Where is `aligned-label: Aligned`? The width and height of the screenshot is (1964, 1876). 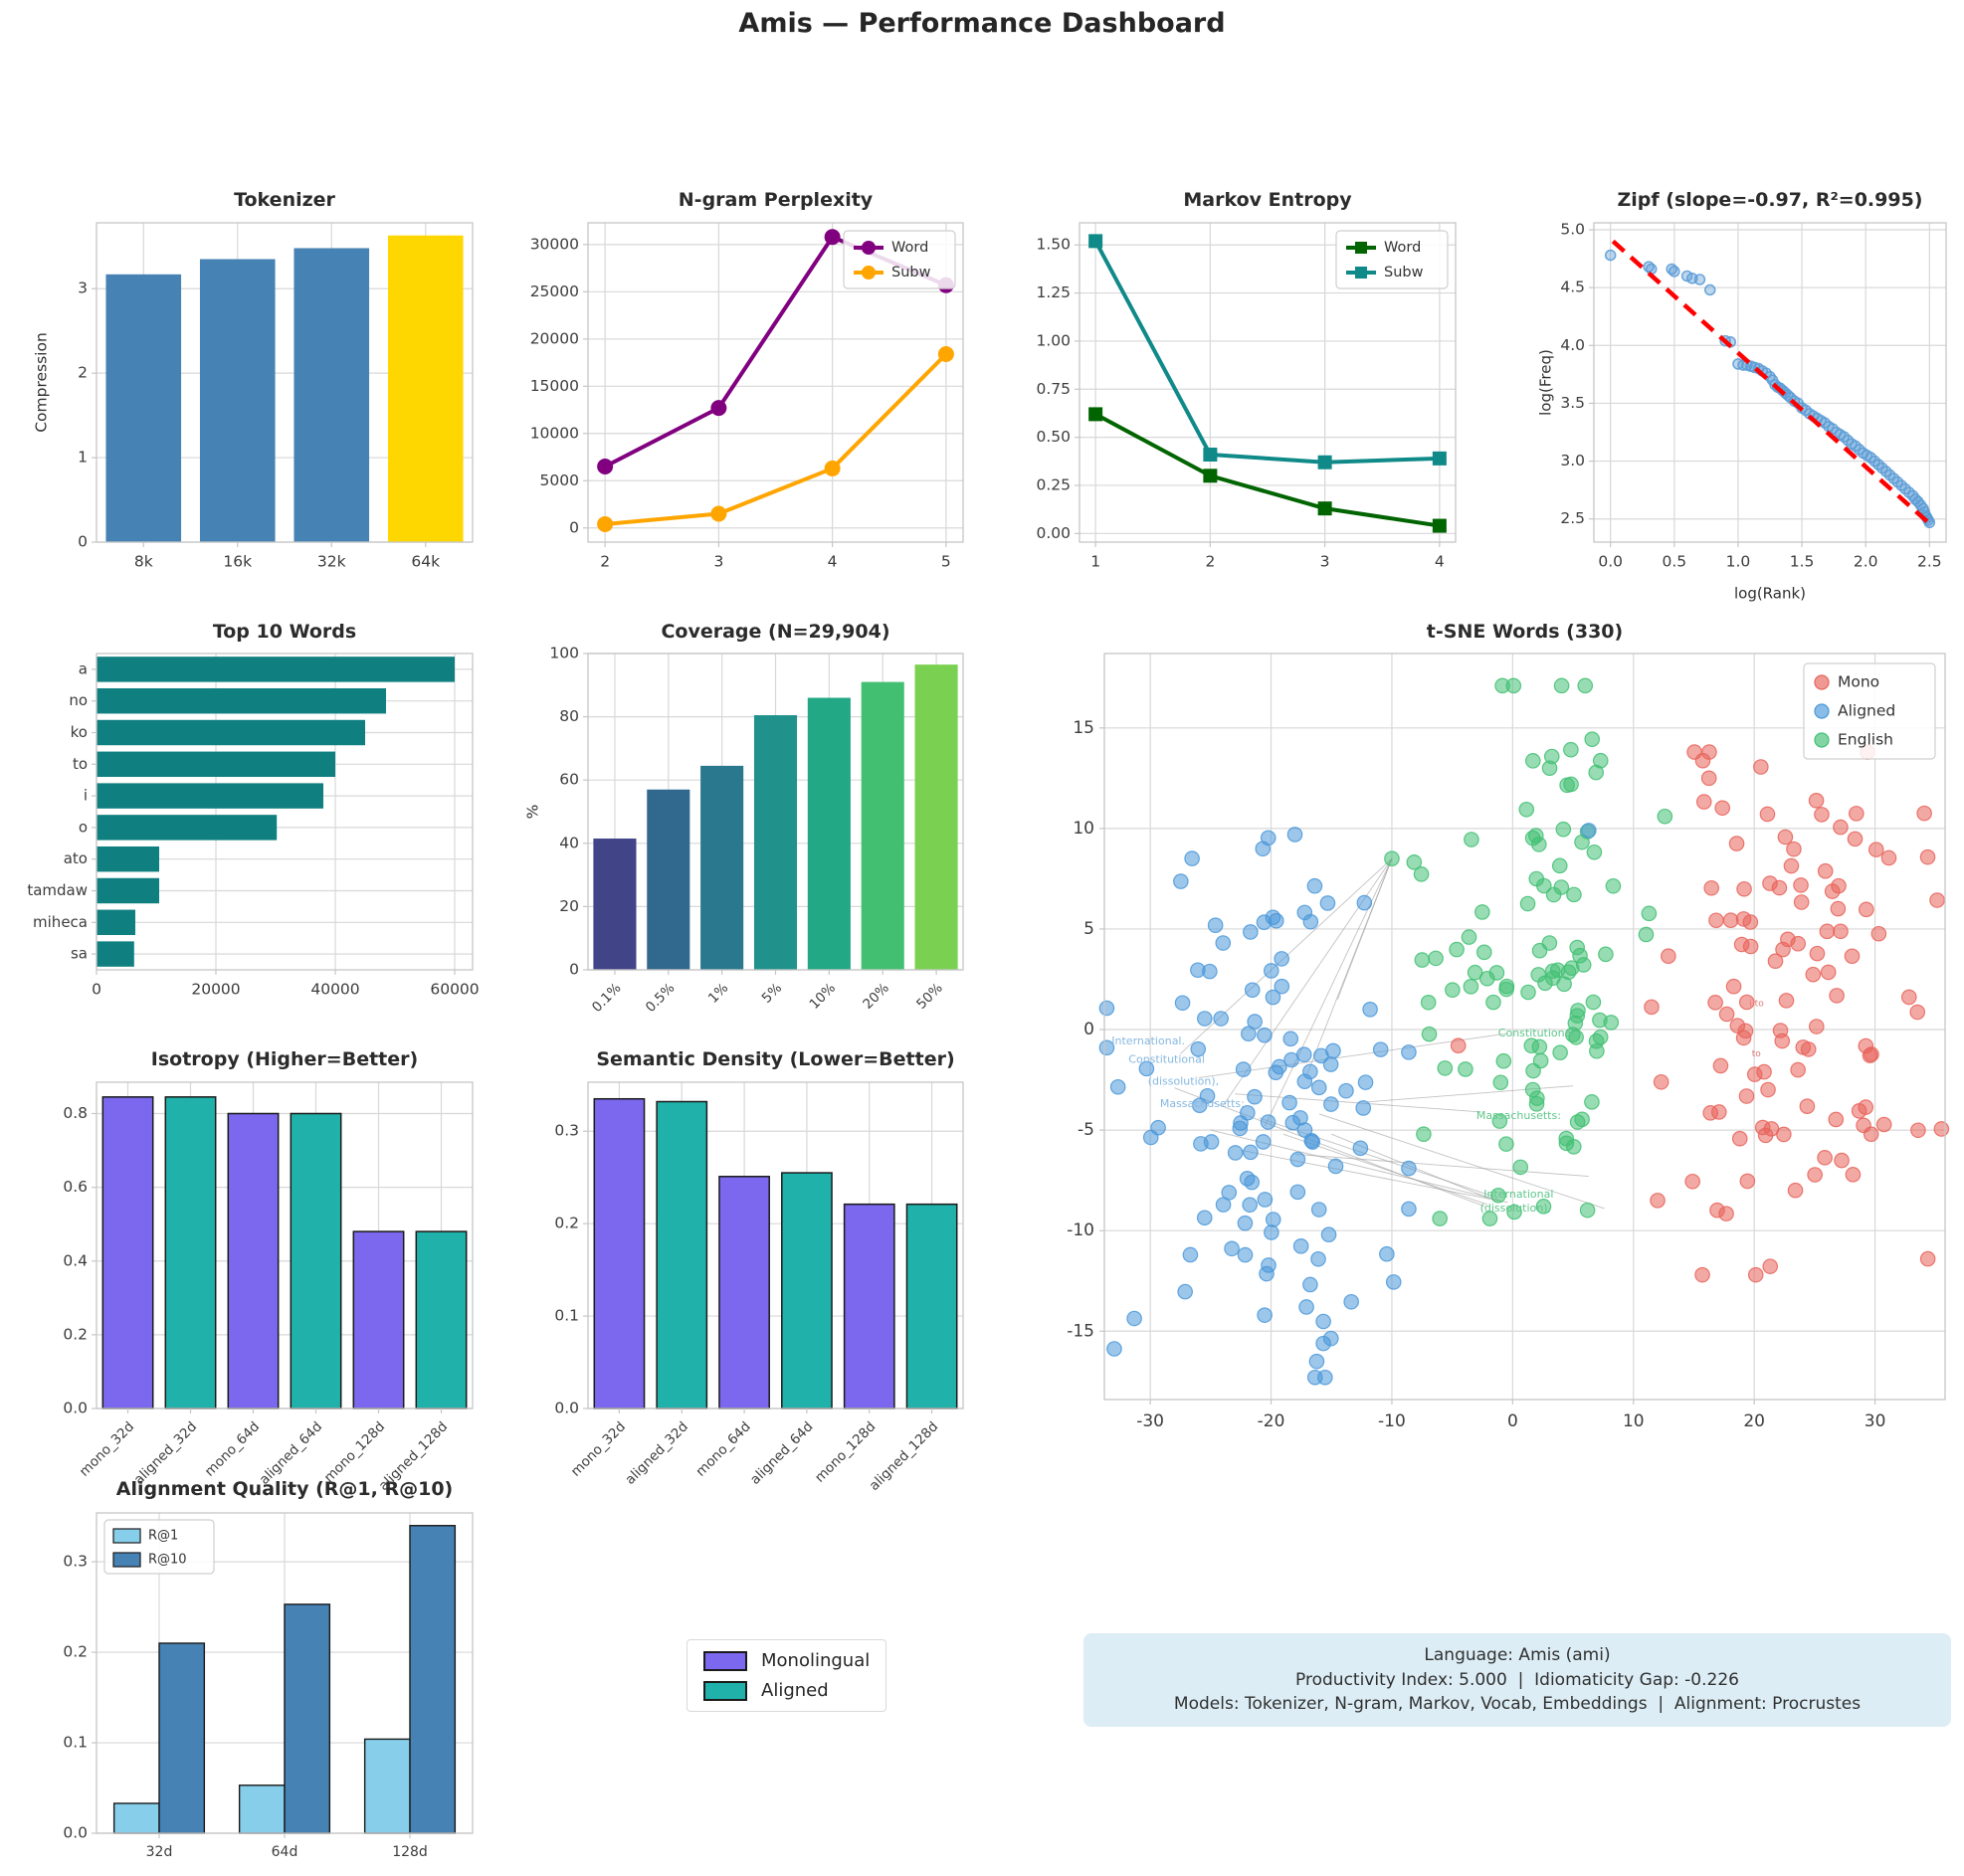
aligned-label: Aligned is located at coordinates (795, 1690).